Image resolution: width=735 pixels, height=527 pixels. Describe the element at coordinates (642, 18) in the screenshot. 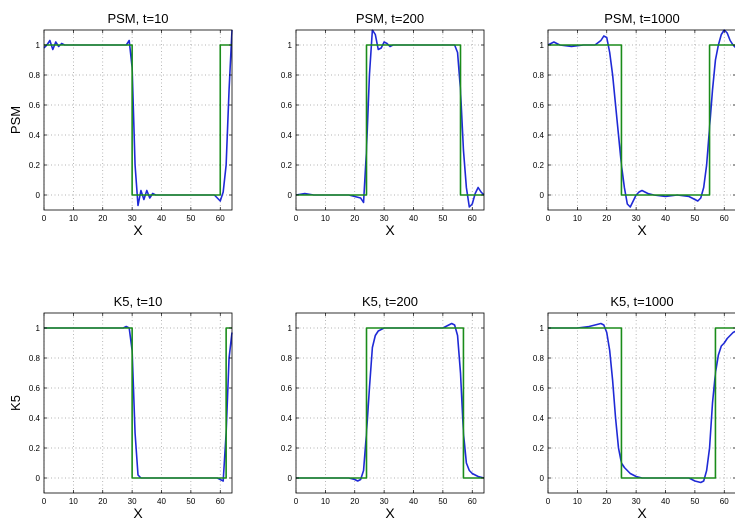

I see `chart-title: PSM, t=1000` at that location.